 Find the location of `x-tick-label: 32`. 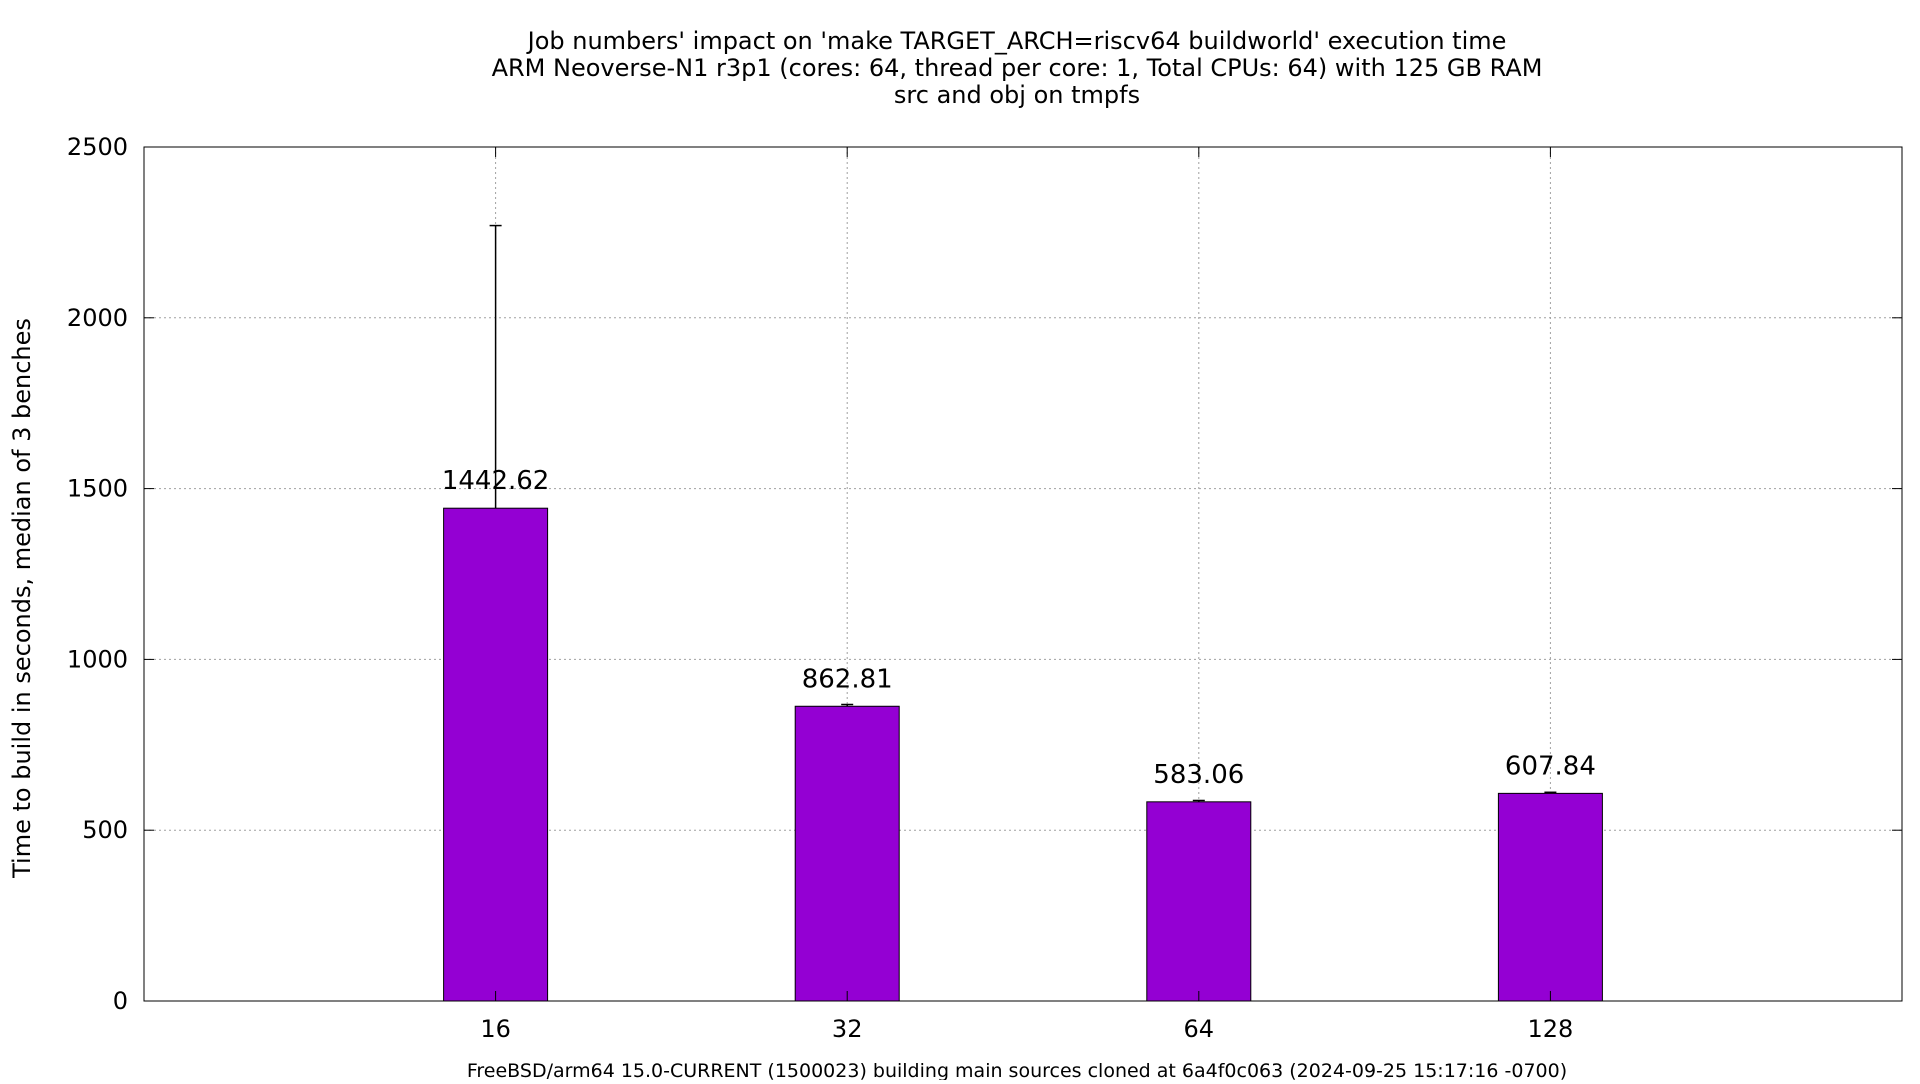

x-tick-label: 32 is located at coordinates (847, 1029).